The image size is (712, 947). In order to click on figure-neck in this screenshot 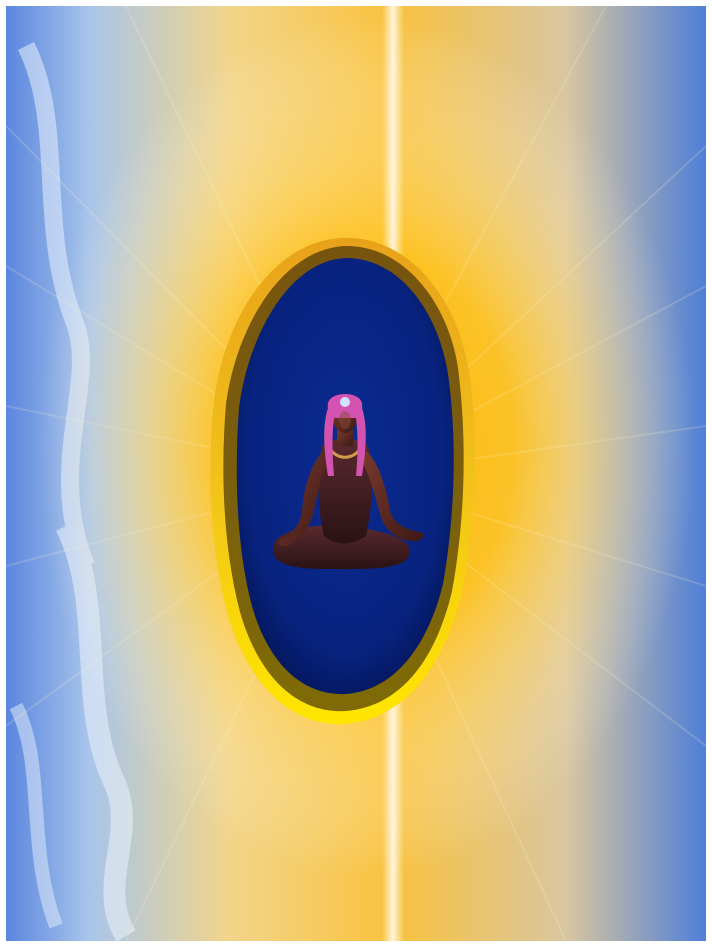, I will do `click(345, 438)`.